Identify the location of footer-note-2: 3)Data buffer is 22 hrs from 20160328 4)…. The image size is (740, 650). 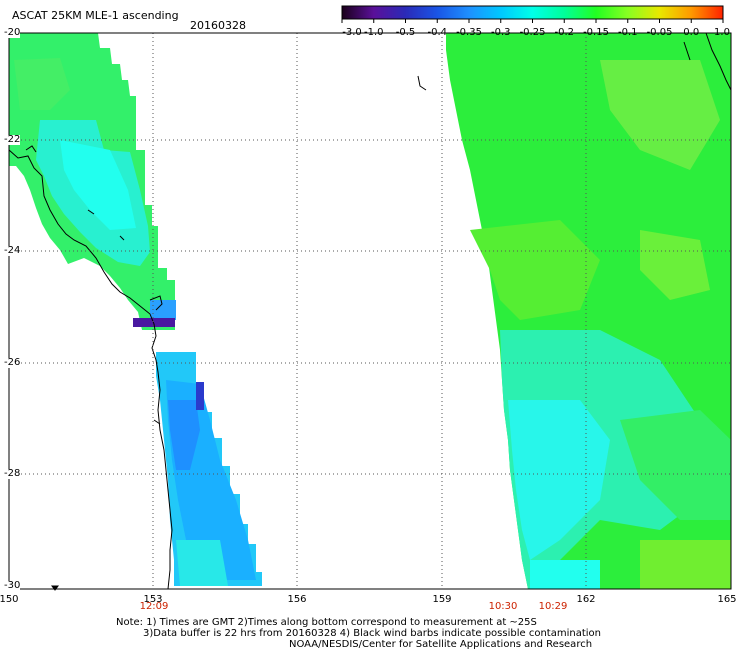
(372, 633).